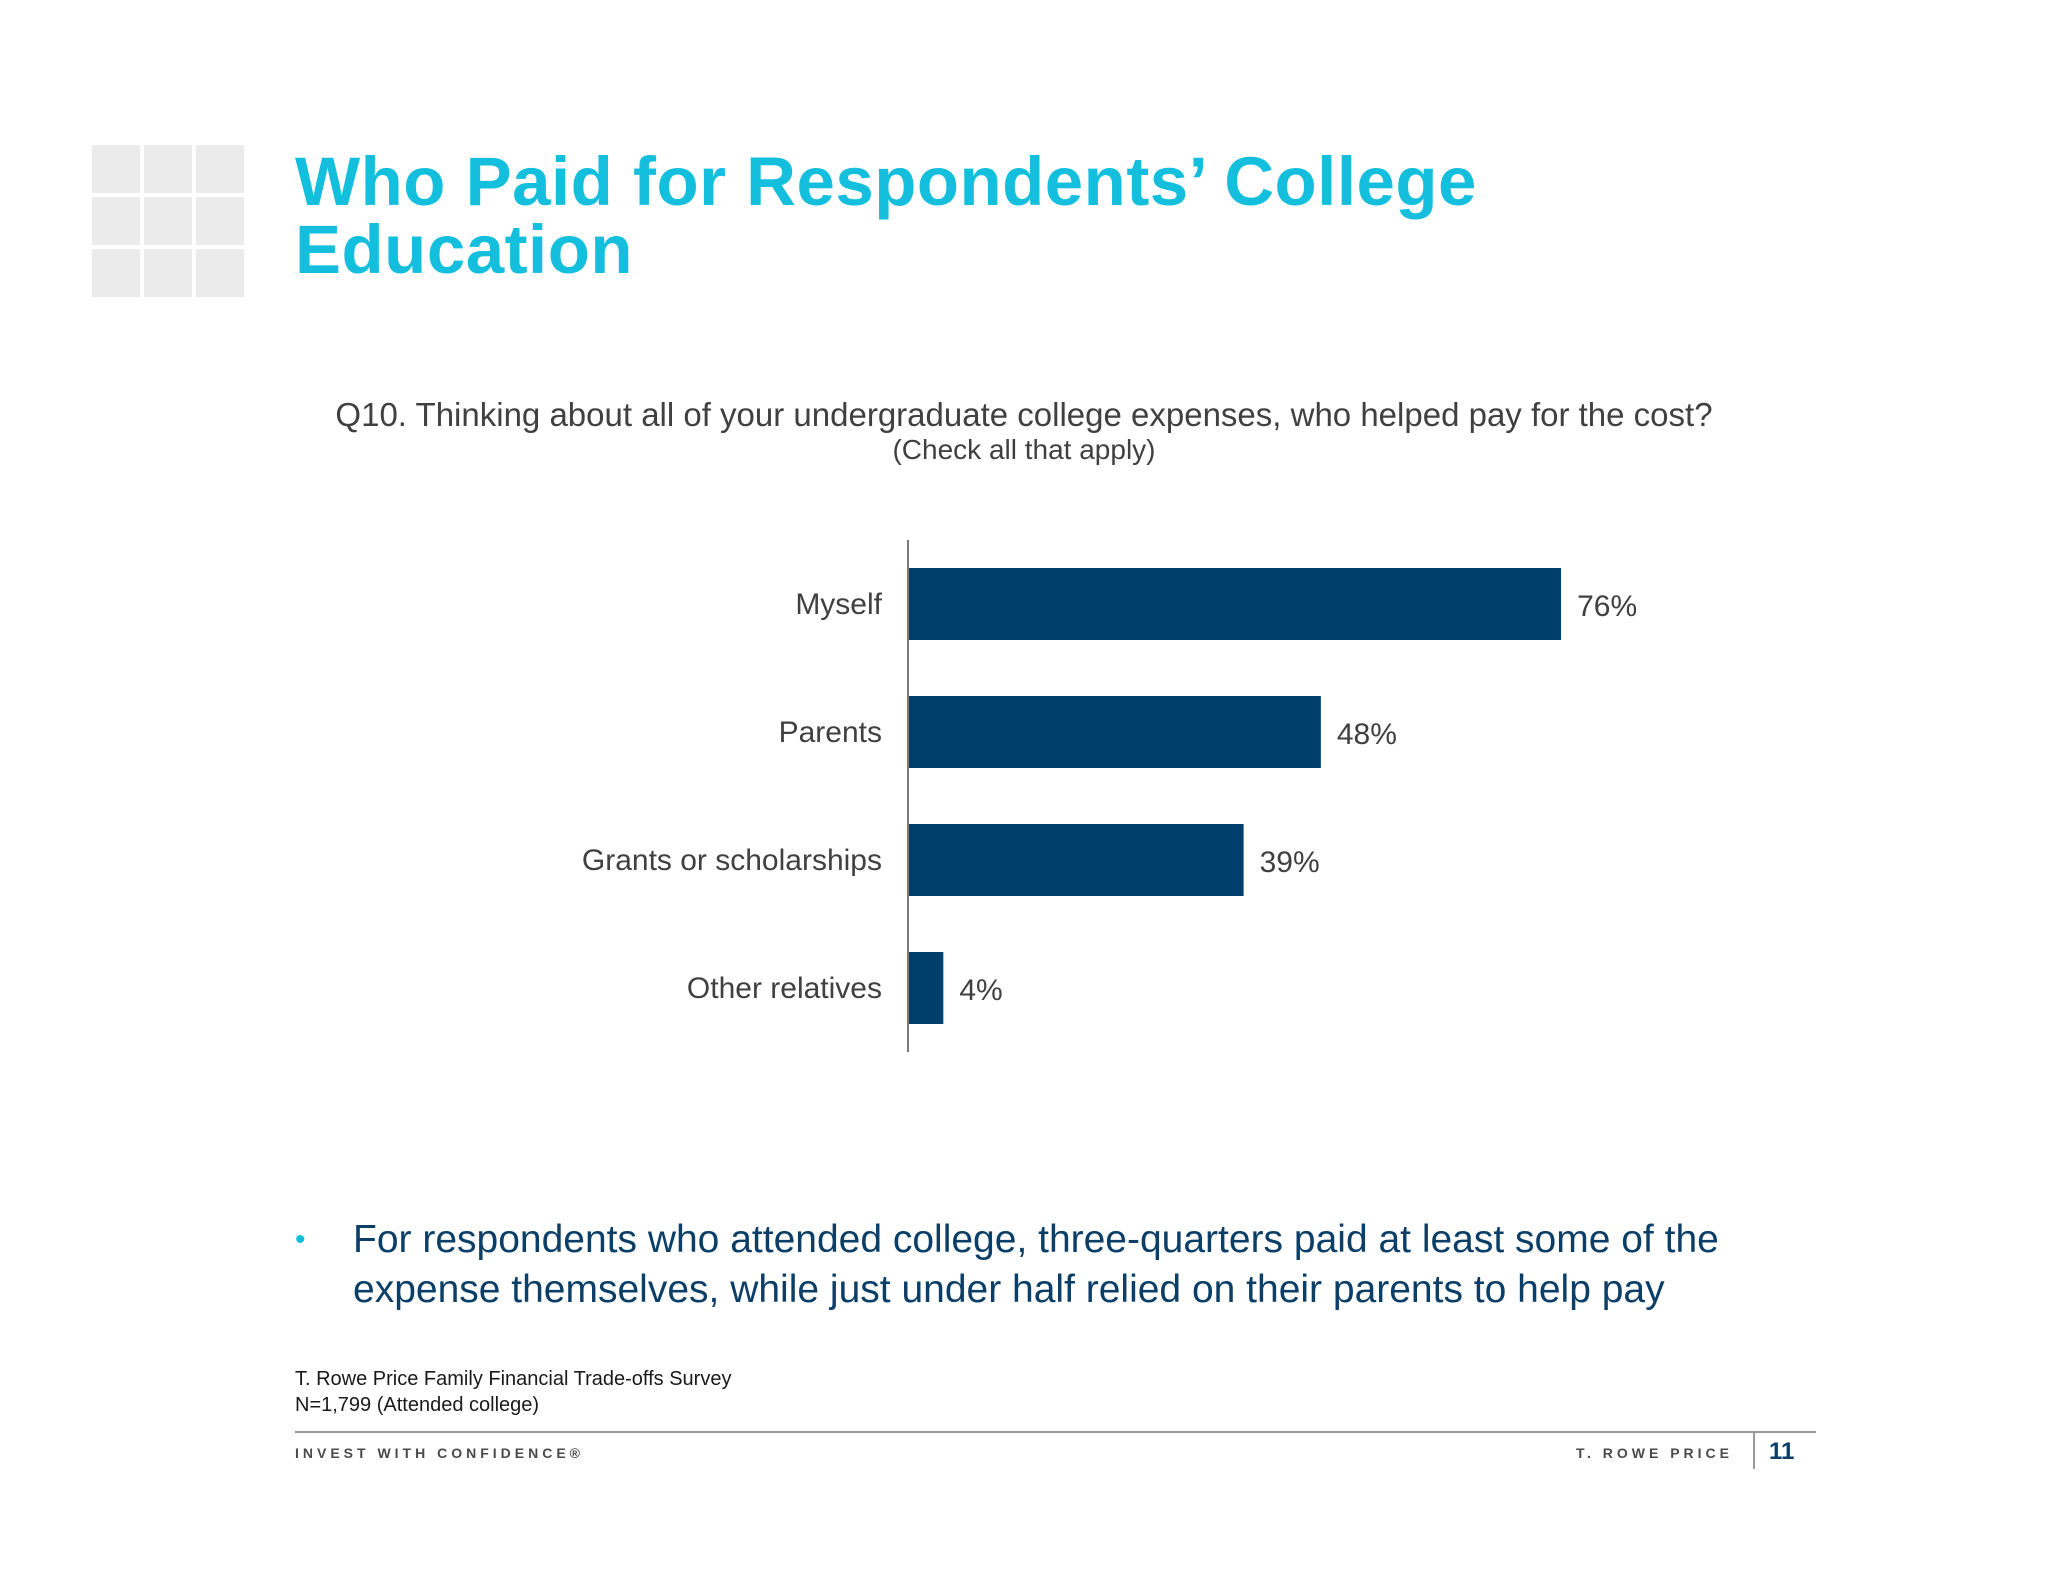 The width and height of the screenshot is (2048, 1582). What do you see at coordinates (1115, 732) in the screenshot?
I see `bar-parents` at bounding box center [1115, 732].